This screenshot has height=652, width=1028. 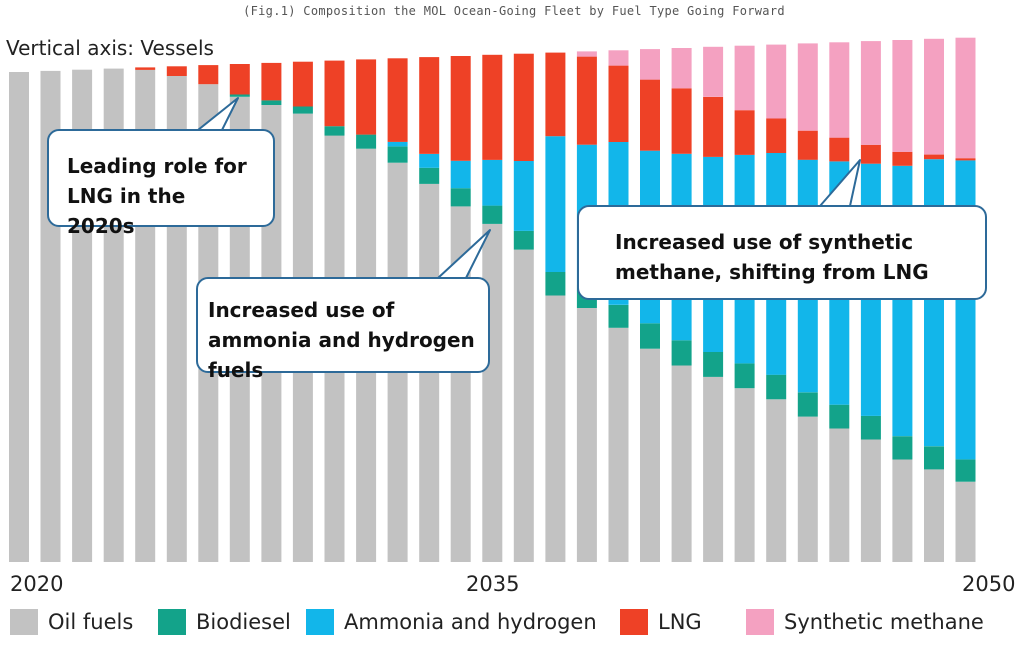 What do you see at coordinates (965, 159) in the screenshot?
I see `bar-2050-lng` at bounding box center [965, 159].